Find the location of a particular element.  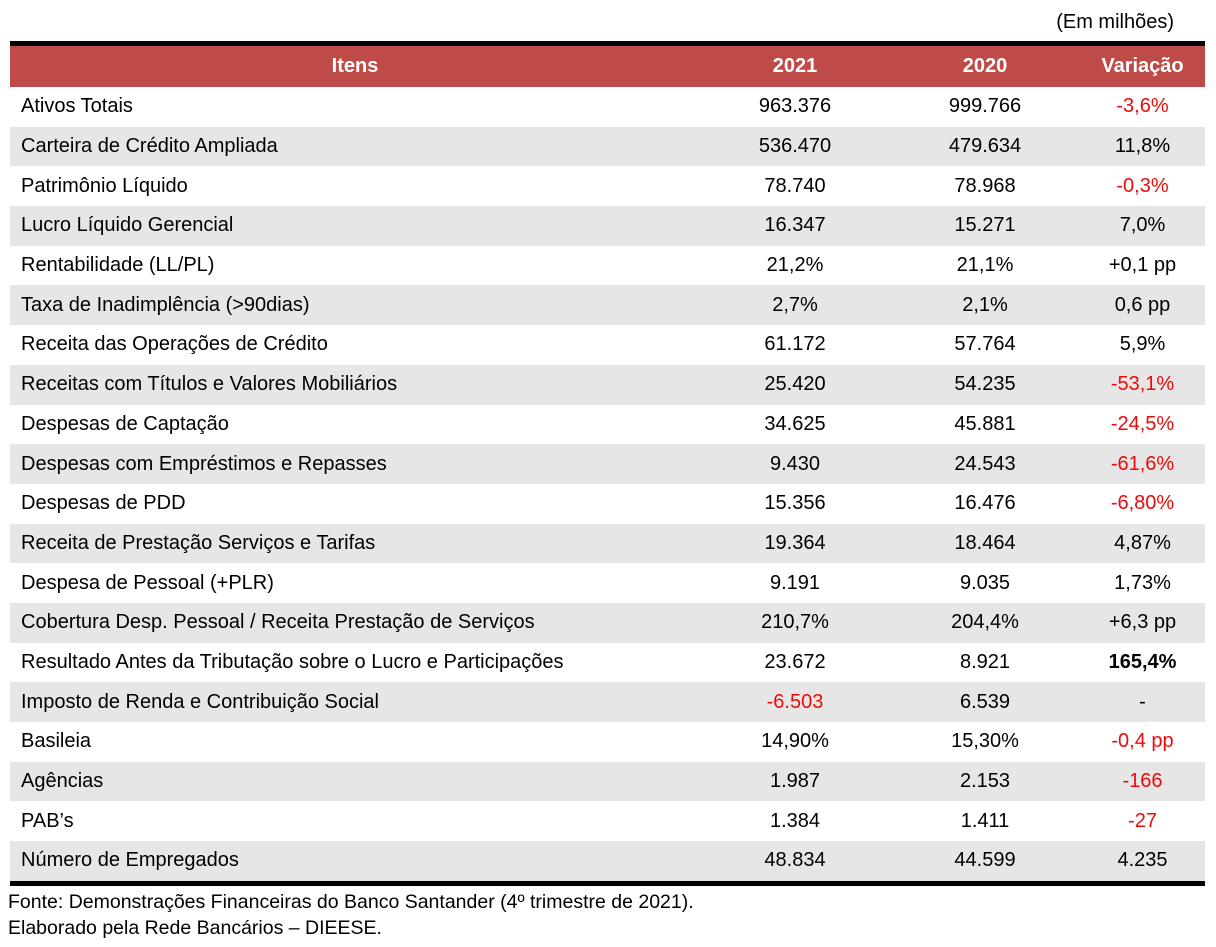

value-2021-cell: 1.384 is located at coordinates (795, 820).